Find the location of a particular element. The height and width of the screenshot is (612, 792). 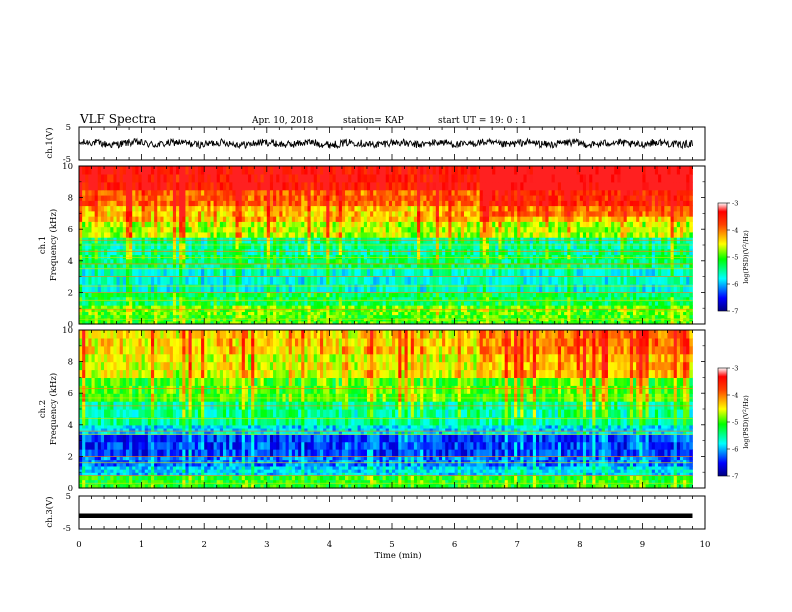

ch3-waveform-panel: 5 -5 ch.3(V) is located at coordinates (375, 513).